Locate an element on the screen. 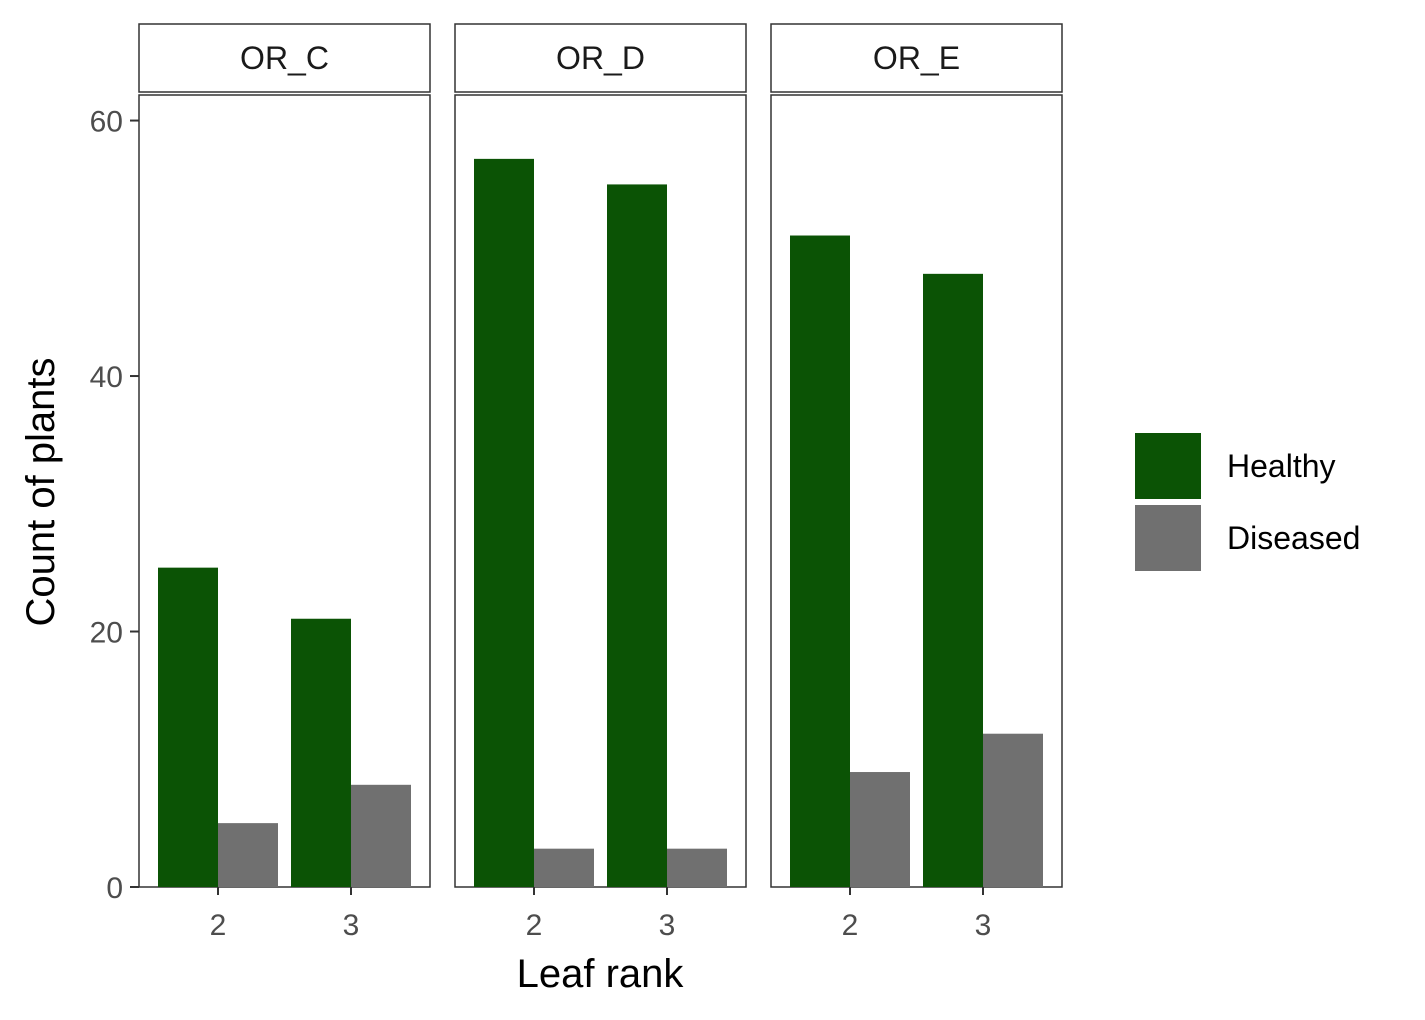 The height and width of the screenshot is (1020, 1425). bar-or-d-3-diseased is located at coordinates (697, 867).